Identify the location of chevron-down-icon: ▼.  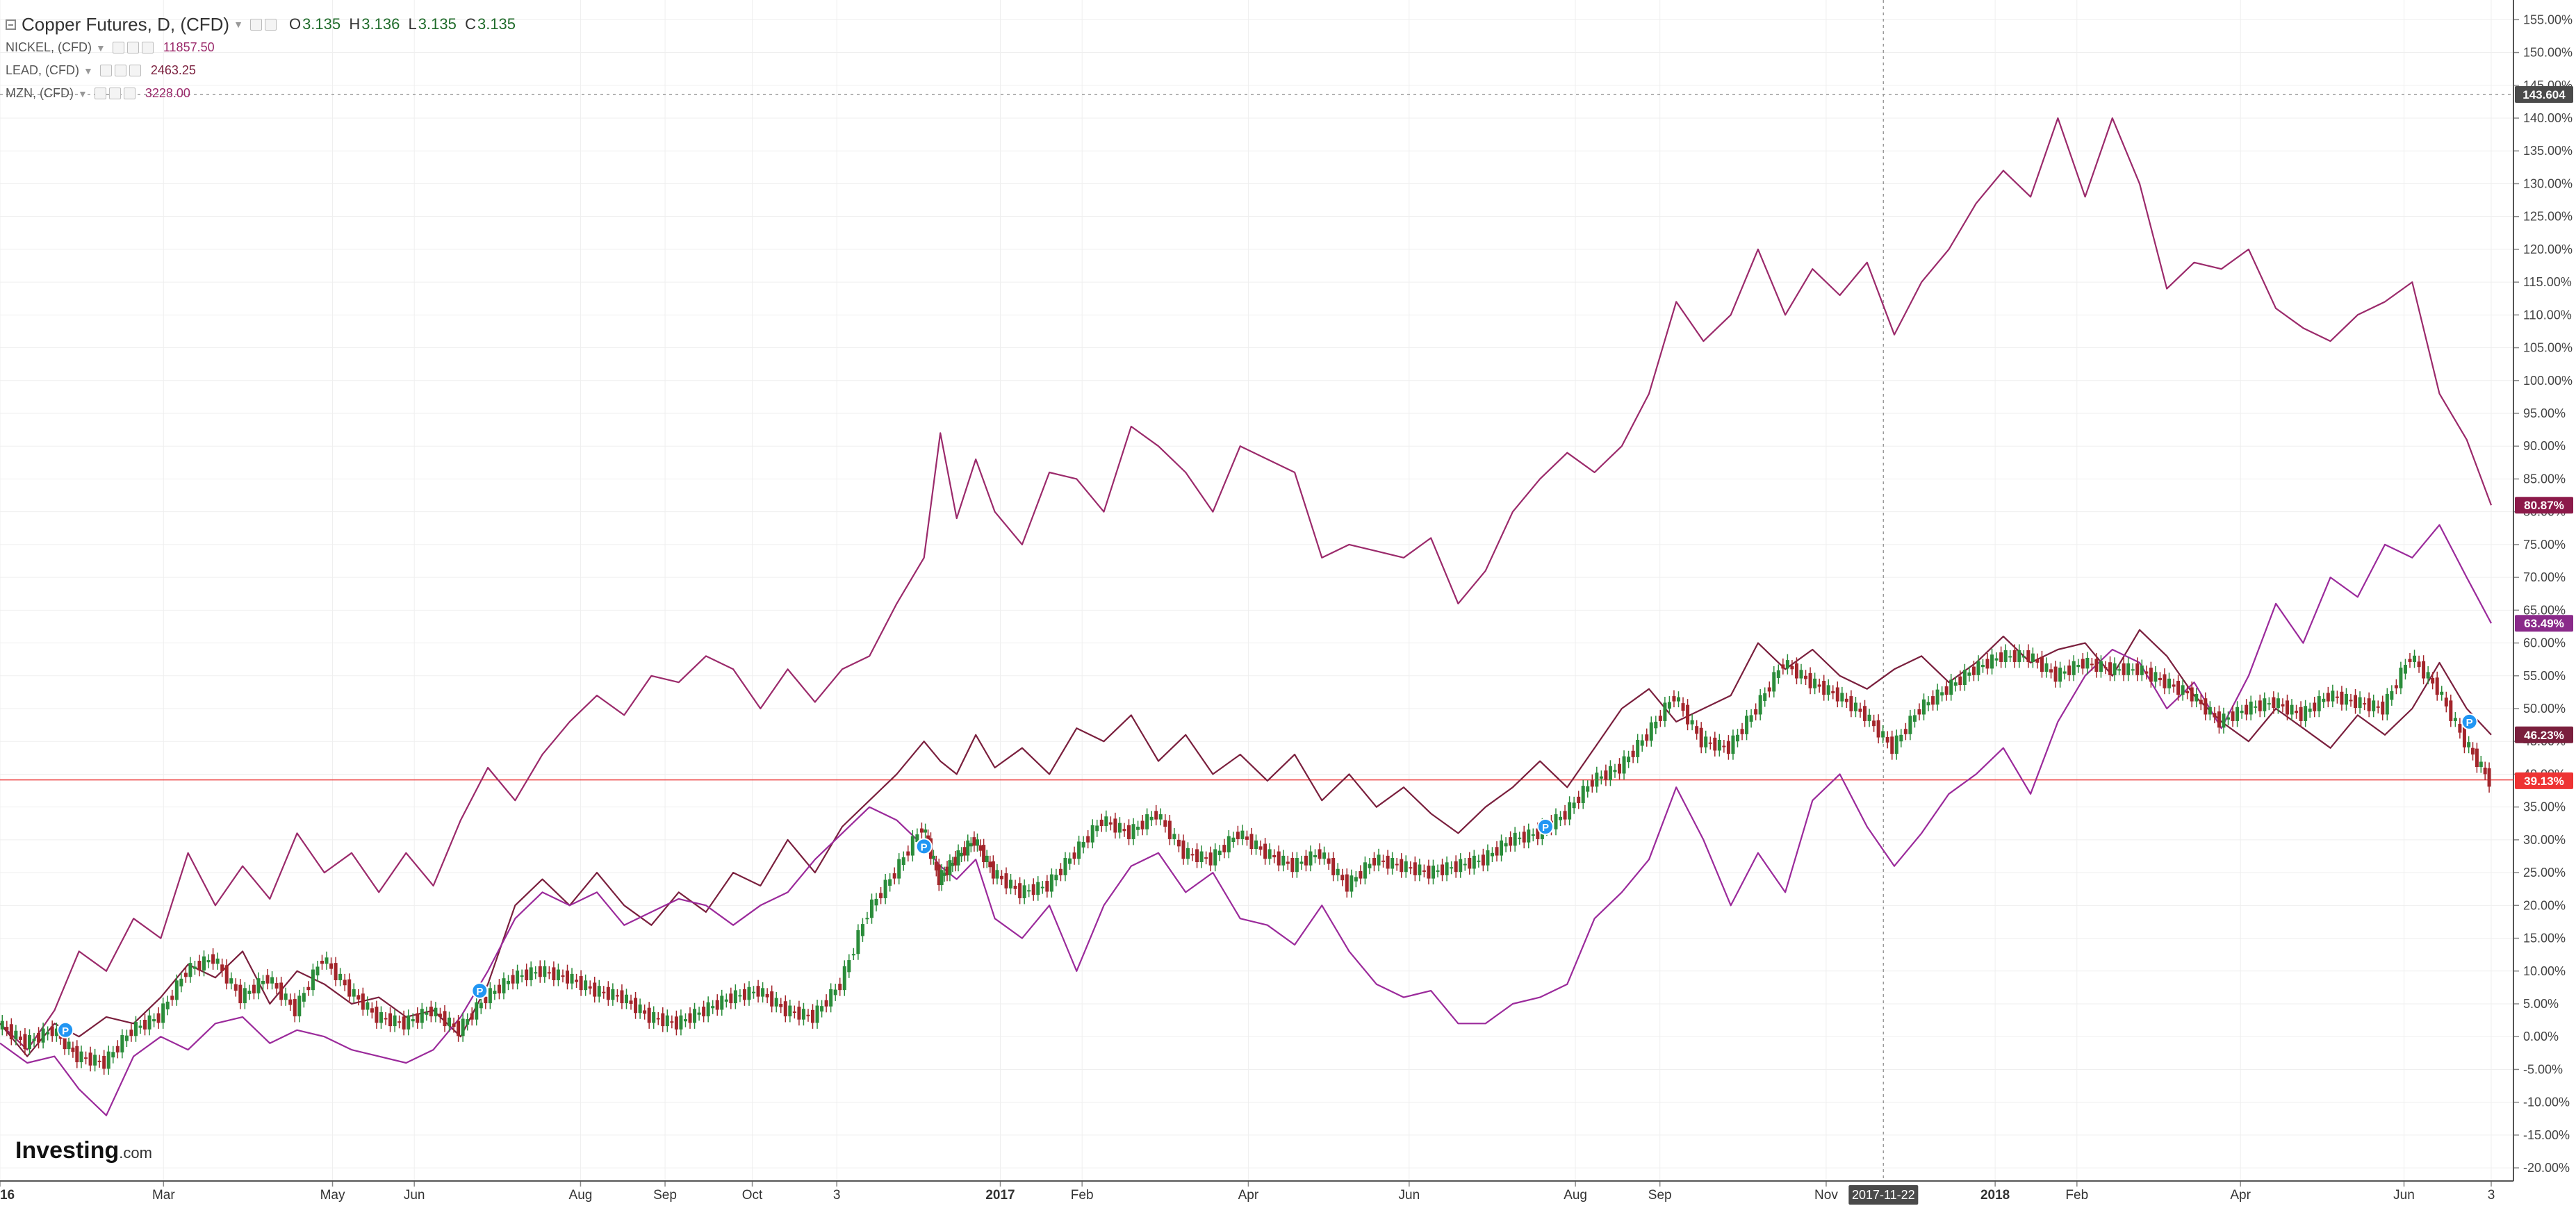
(88, 70).